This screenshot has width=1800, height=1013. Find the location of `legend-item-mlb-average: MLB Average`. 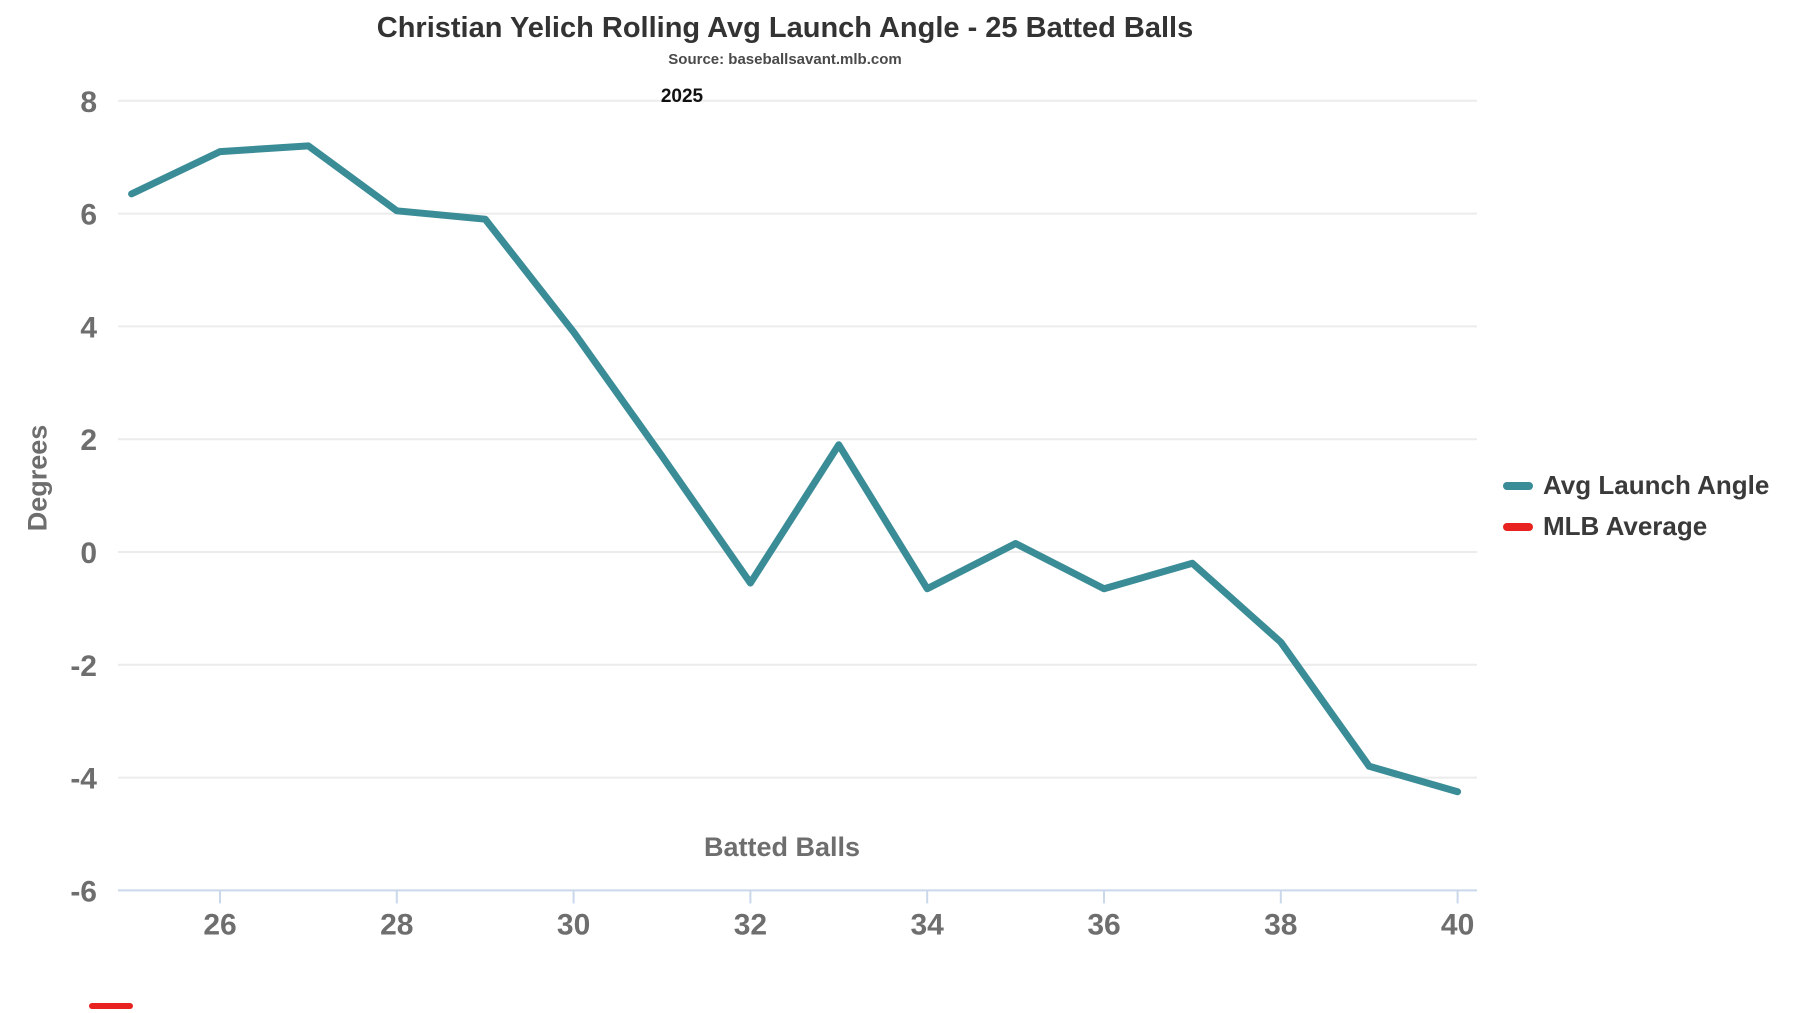

legend-item-mlb-average: MLB Average is located at coordinates (1636, 526).